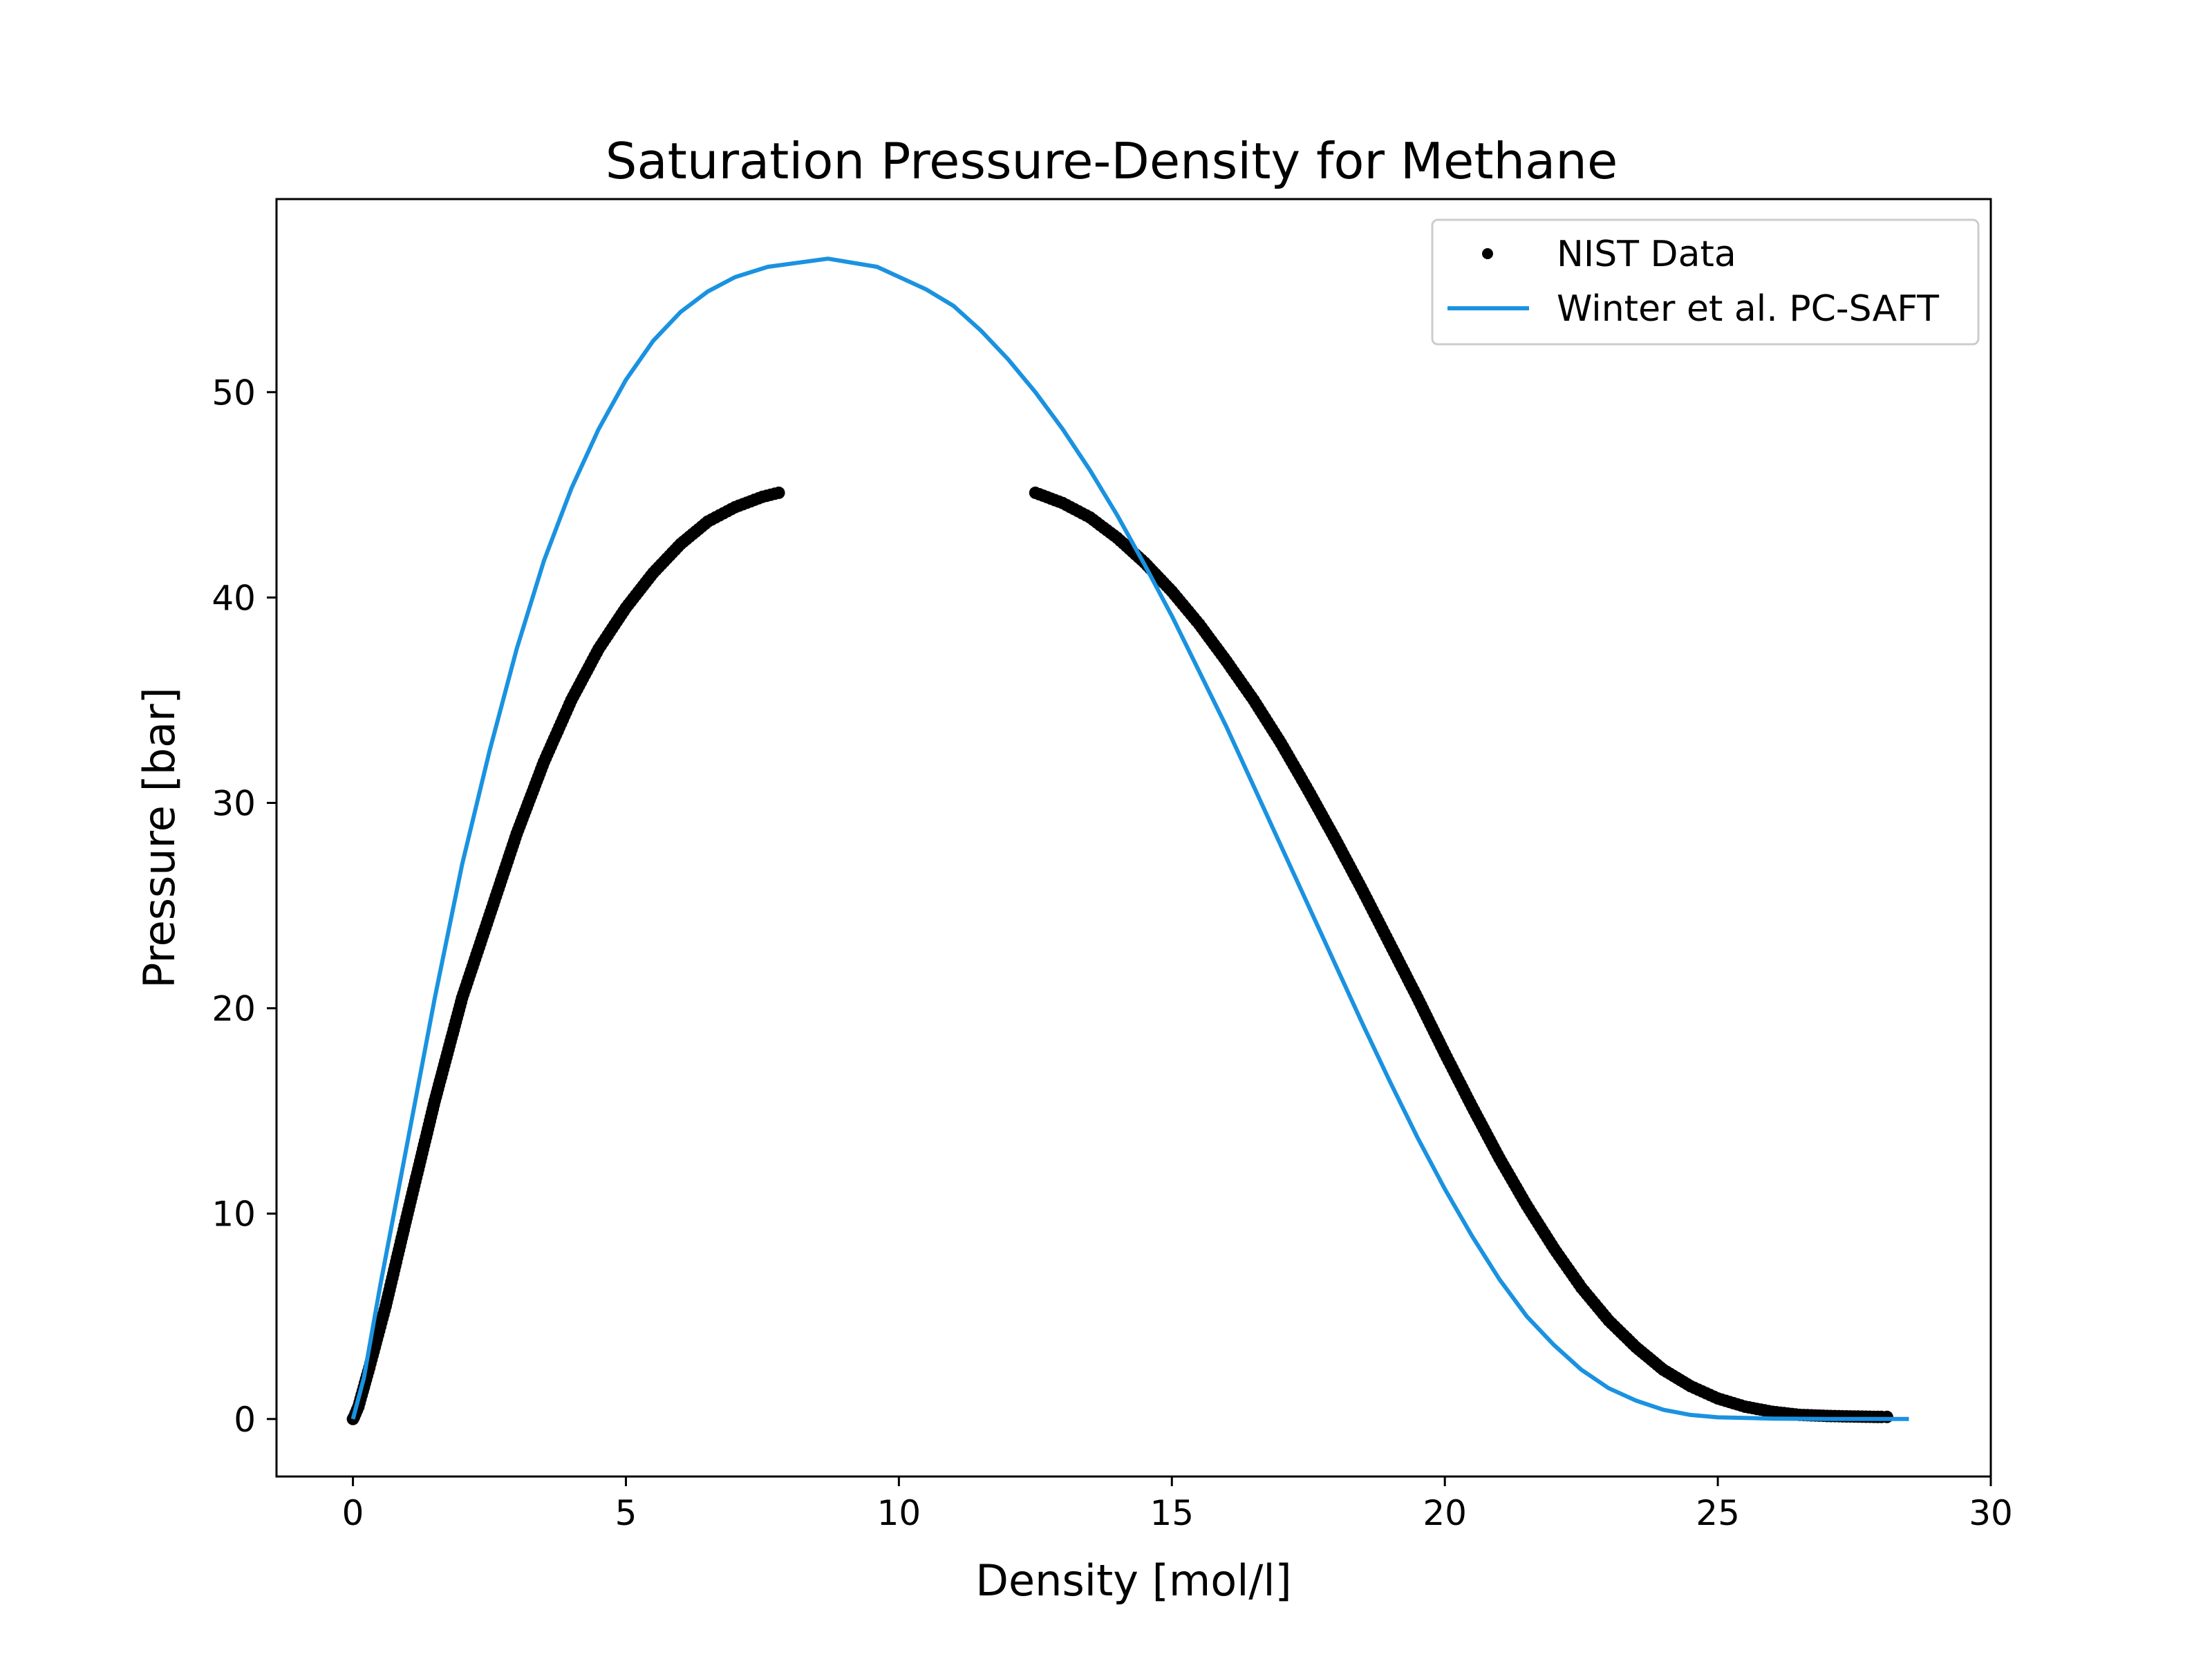 The width and height of the screenshot is (2212, 1659). What do you see at coordinates (1991, 1513) in the screenshot?
I see `x-tick-label: 30` at bounding box center [1991, 1513].